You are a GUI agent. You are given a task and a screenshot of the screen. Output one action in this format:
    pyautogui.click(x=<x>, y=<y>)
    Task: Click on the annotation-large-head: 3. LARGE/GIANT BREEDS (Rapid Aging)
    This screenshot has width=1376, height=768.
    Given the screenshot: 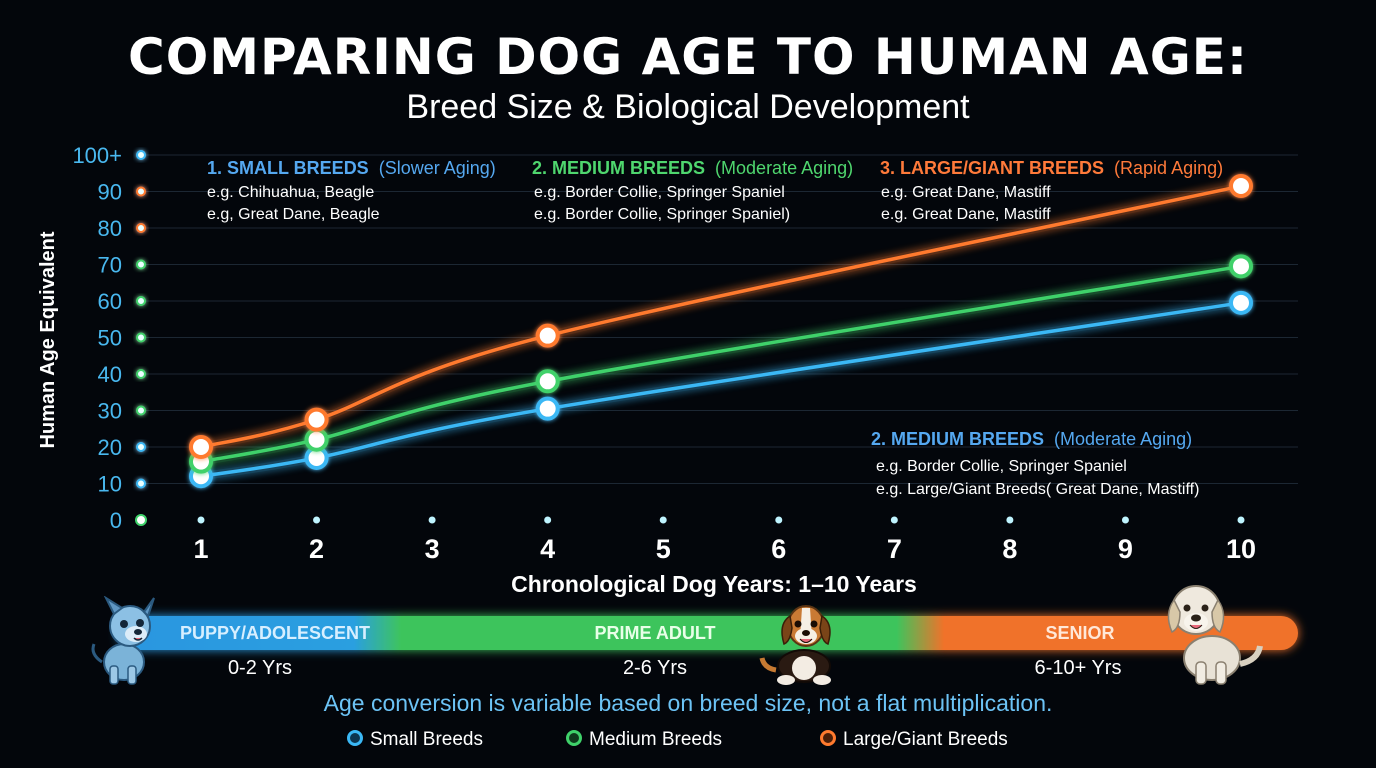 What is the action you would take?
    pyautogui.click(x=1051, y=168)
    